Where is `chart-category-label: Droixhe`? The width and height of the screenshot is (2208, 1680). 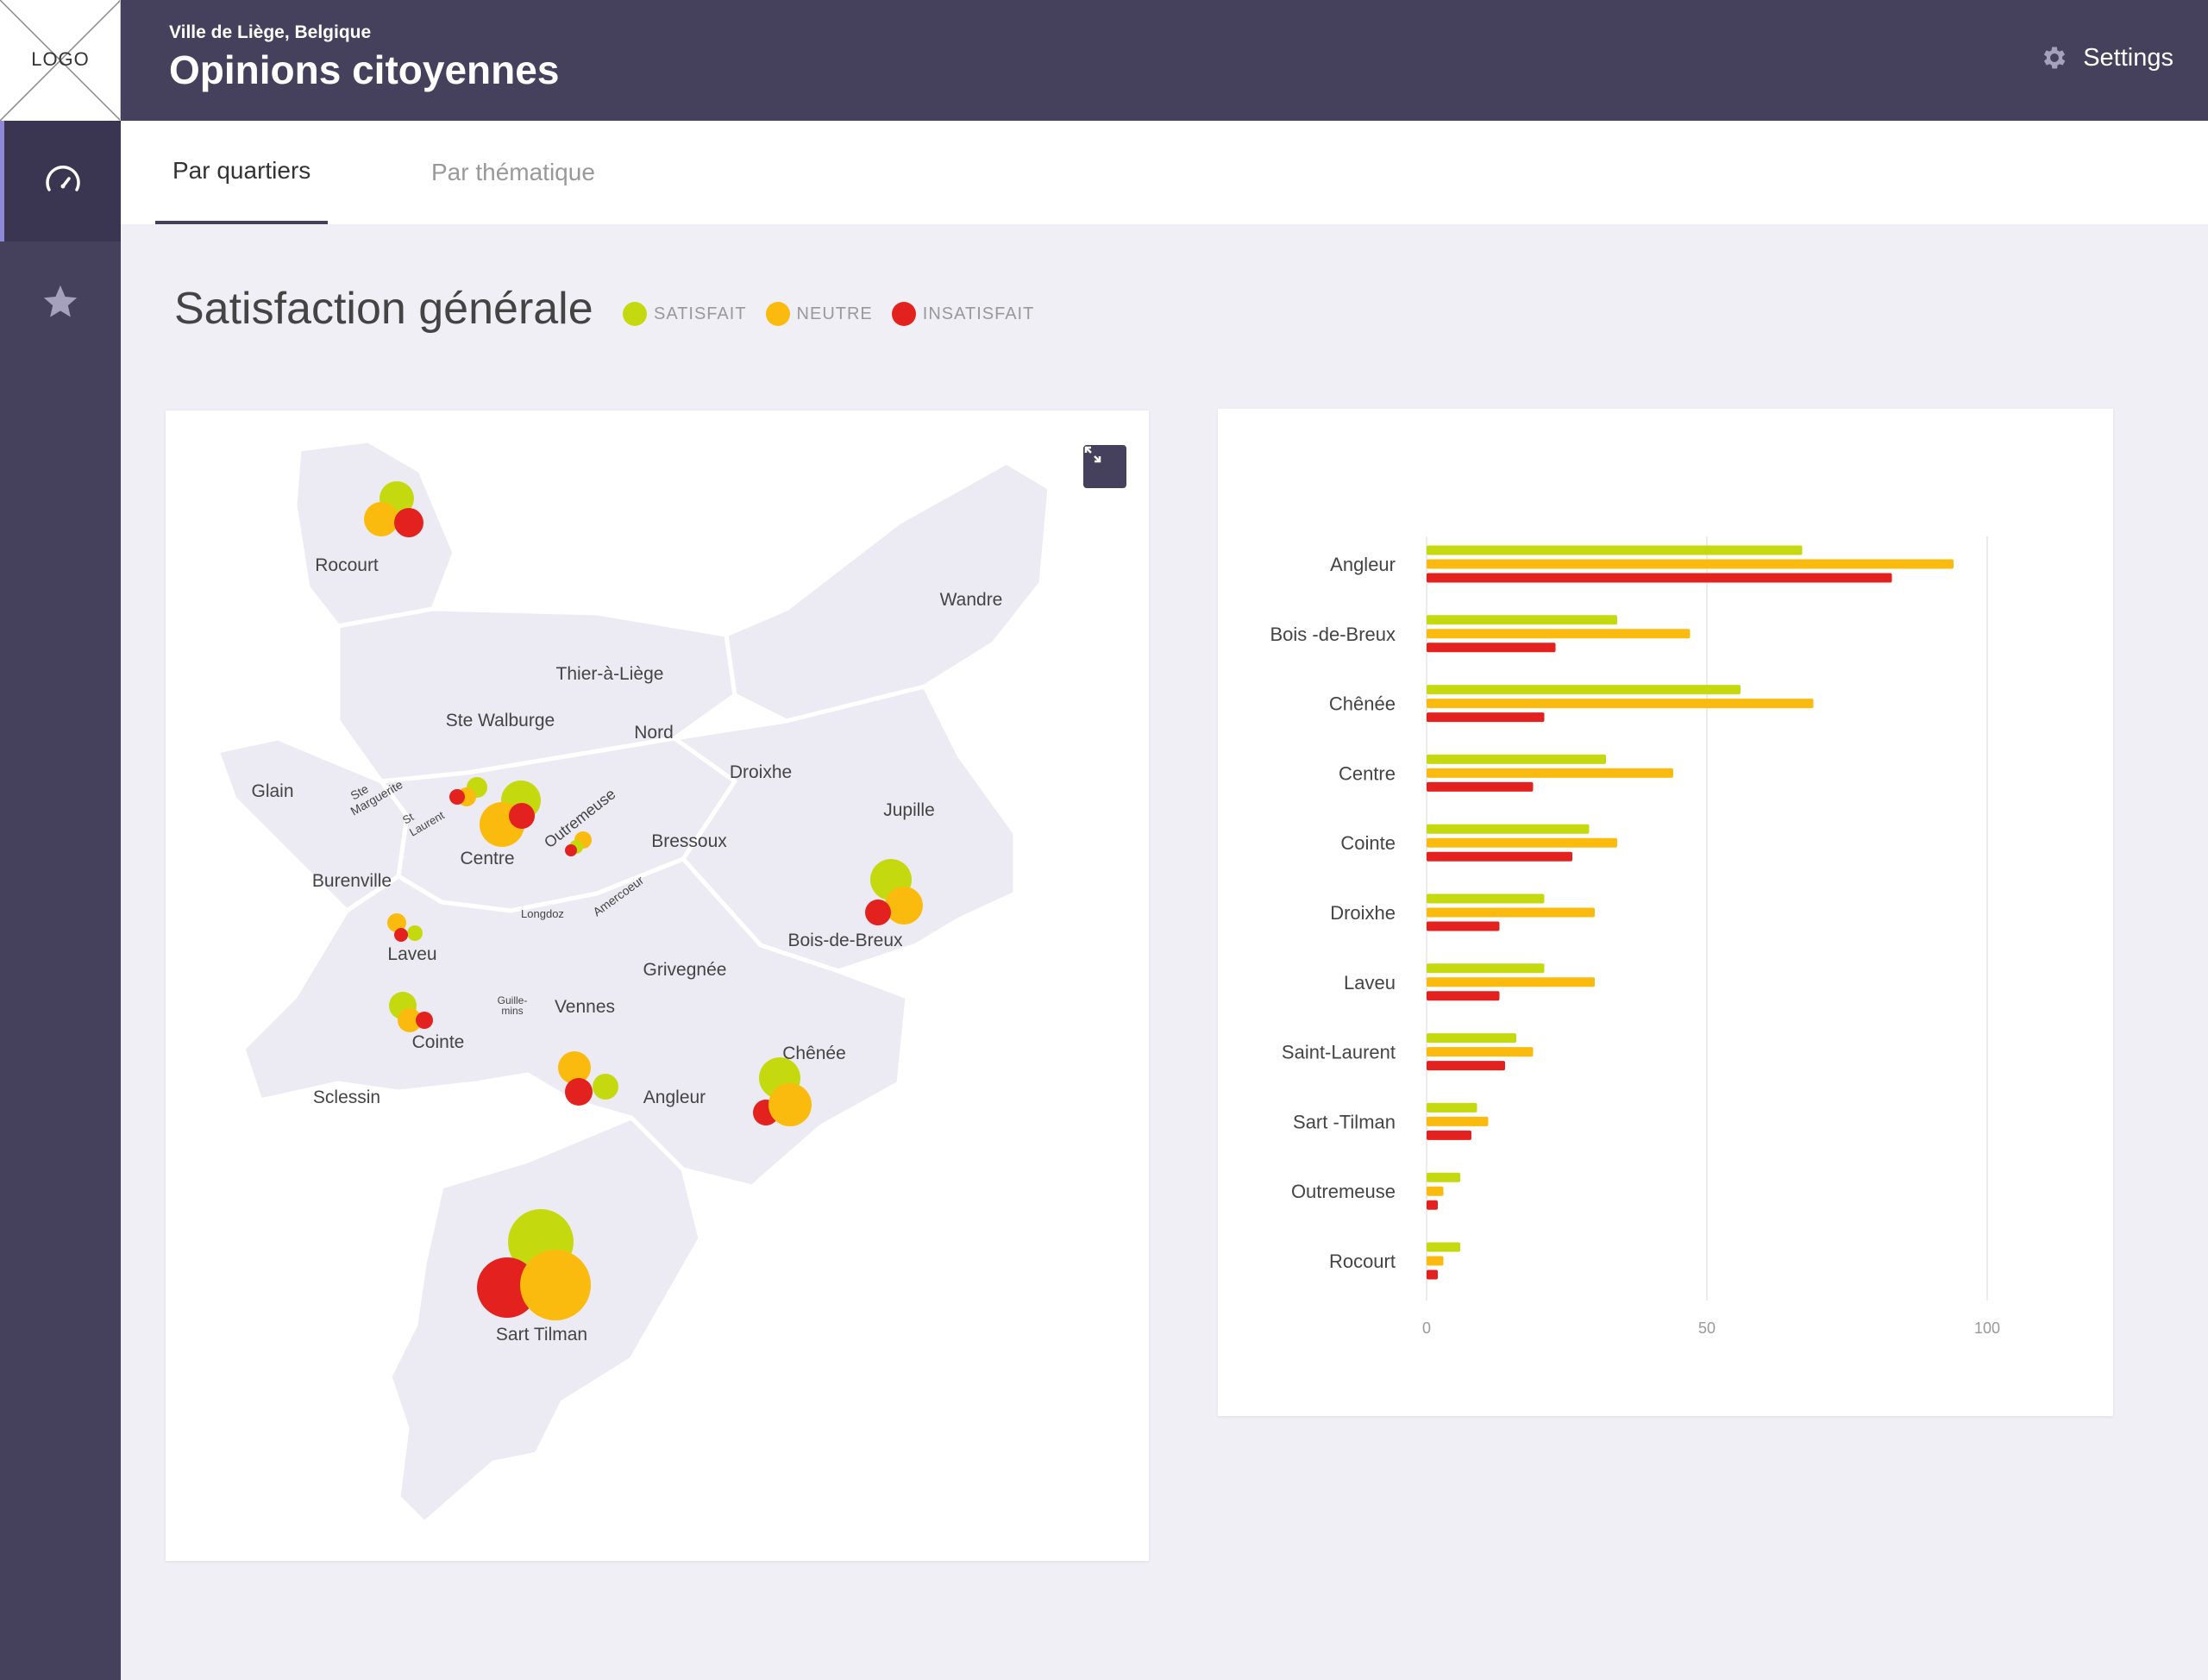
chart-category-label: Droixhe is located at coordinates (1363, 913).